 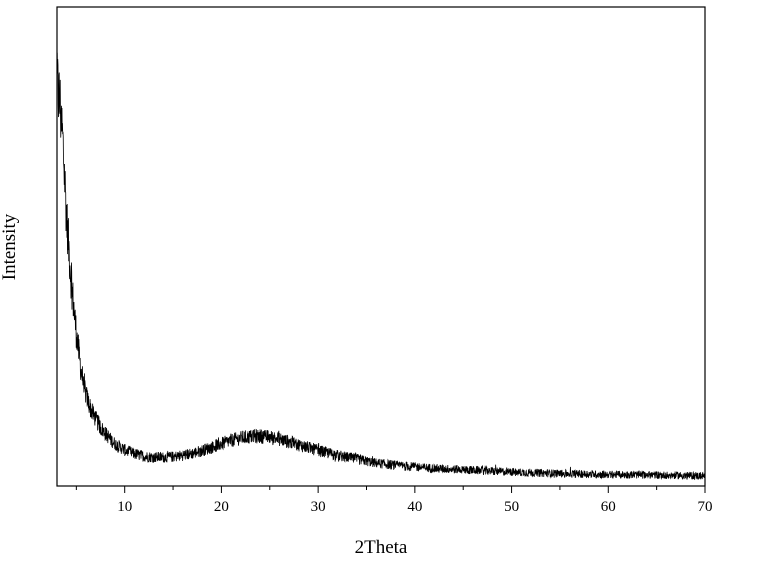 What do you see at coordinates (124, 507) in the screenshot?
I see `x-tick-label: 10` at bounding box center [124, 507].